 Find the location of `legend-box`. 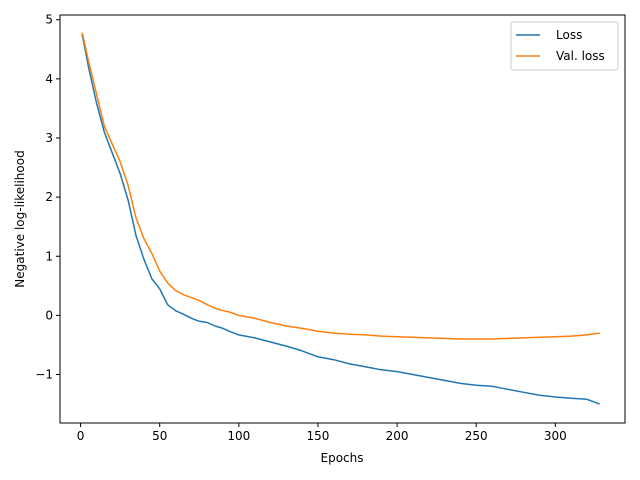

legend-box is located at coordinates (564, 46).